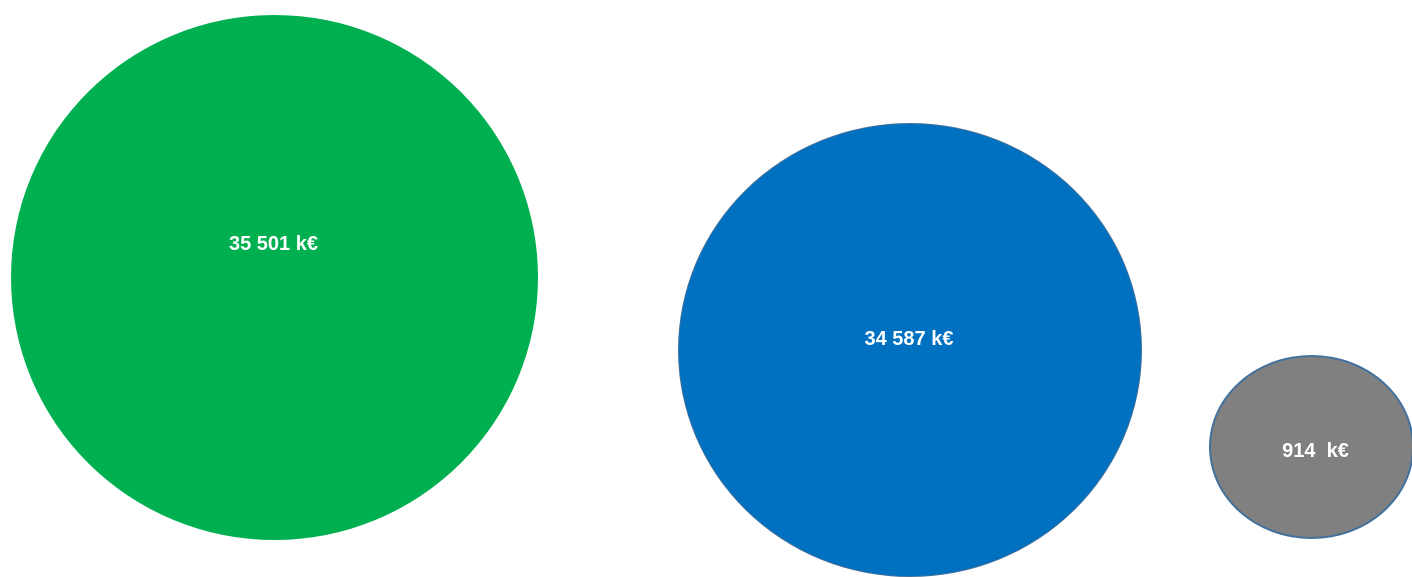 The image size is (1412, 577). Describe the element at coordinates (1315, 450) in the screenshot. I see `bubble-grey-label: 914 k€` at that location.